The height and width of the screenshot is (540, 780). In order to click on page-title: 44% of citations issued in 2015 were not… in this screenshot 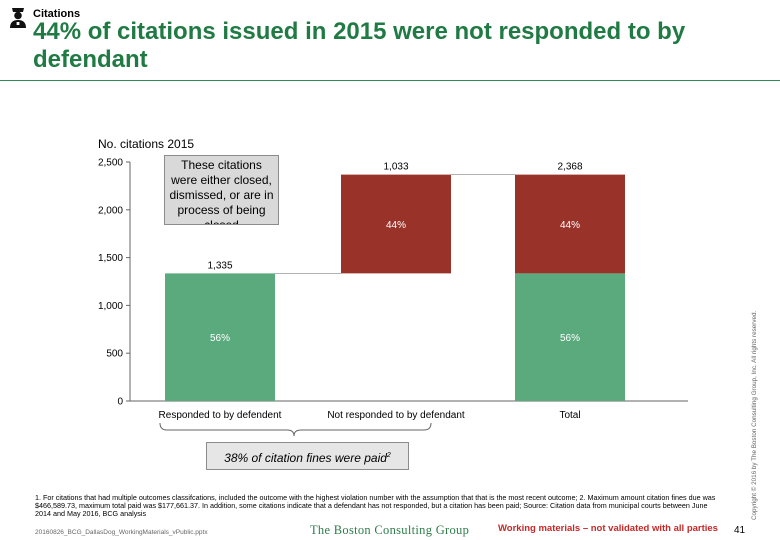, I will do `click(359, 45)`.